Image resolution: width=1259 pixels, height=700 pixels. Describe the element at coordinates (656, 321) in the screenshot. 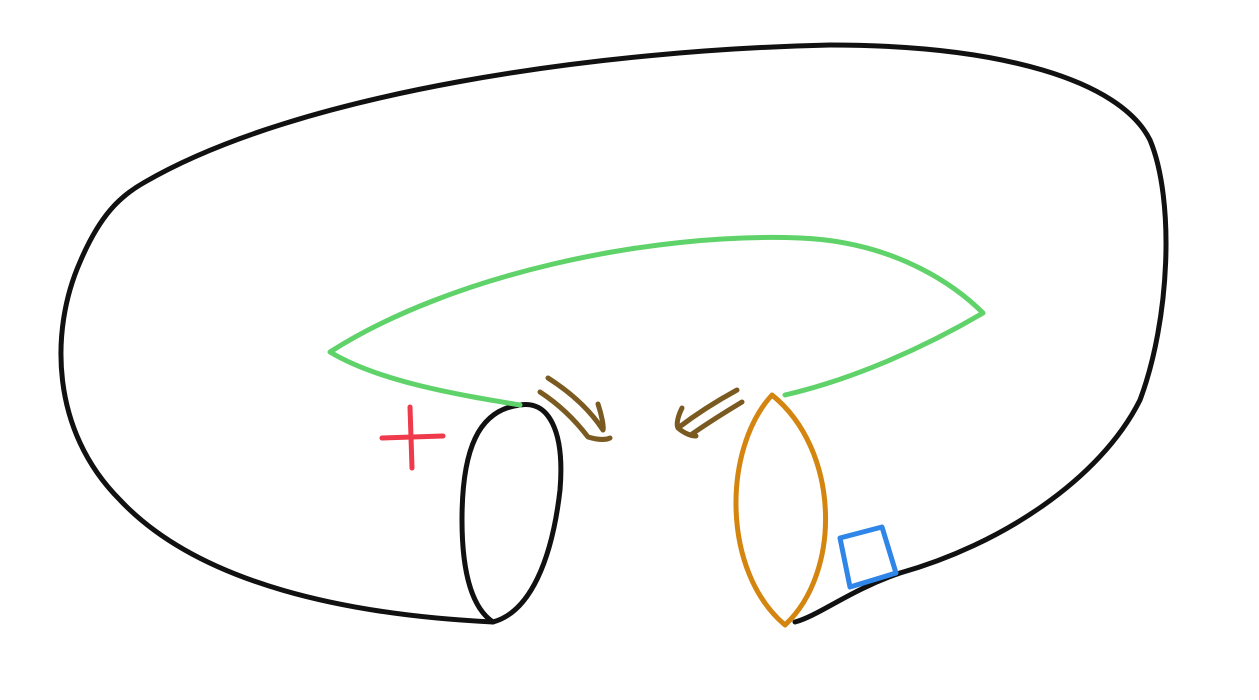

I see `green-curve` at that location.